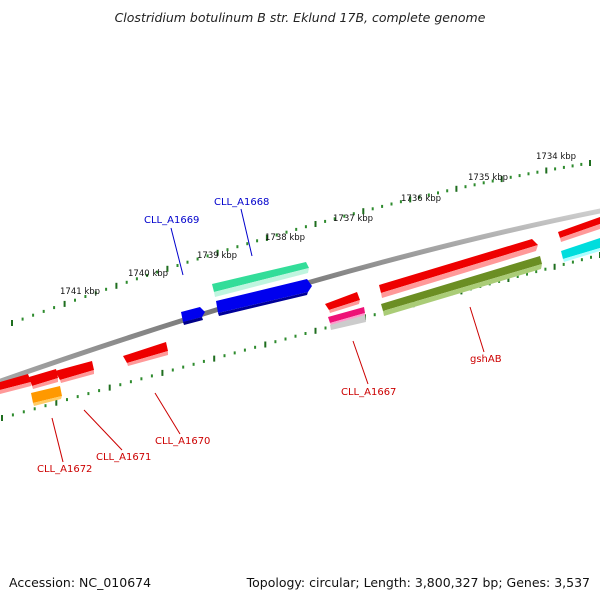  I want to click on gene-label-cll-a1671: CLL_A1671, so click(123, 457).